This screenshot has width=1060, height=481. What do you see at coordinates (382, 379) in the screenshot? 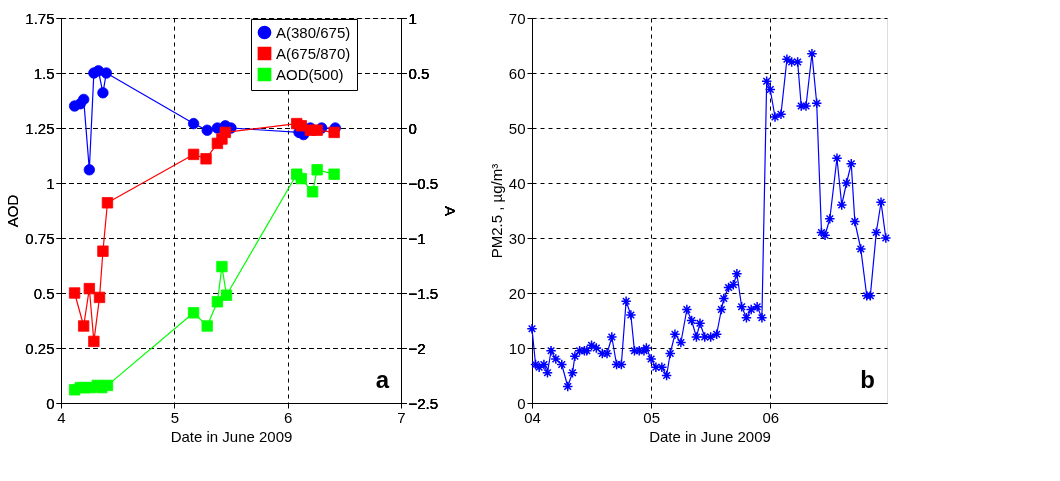
I see `annotation: a` at bounding box center [382, 379].